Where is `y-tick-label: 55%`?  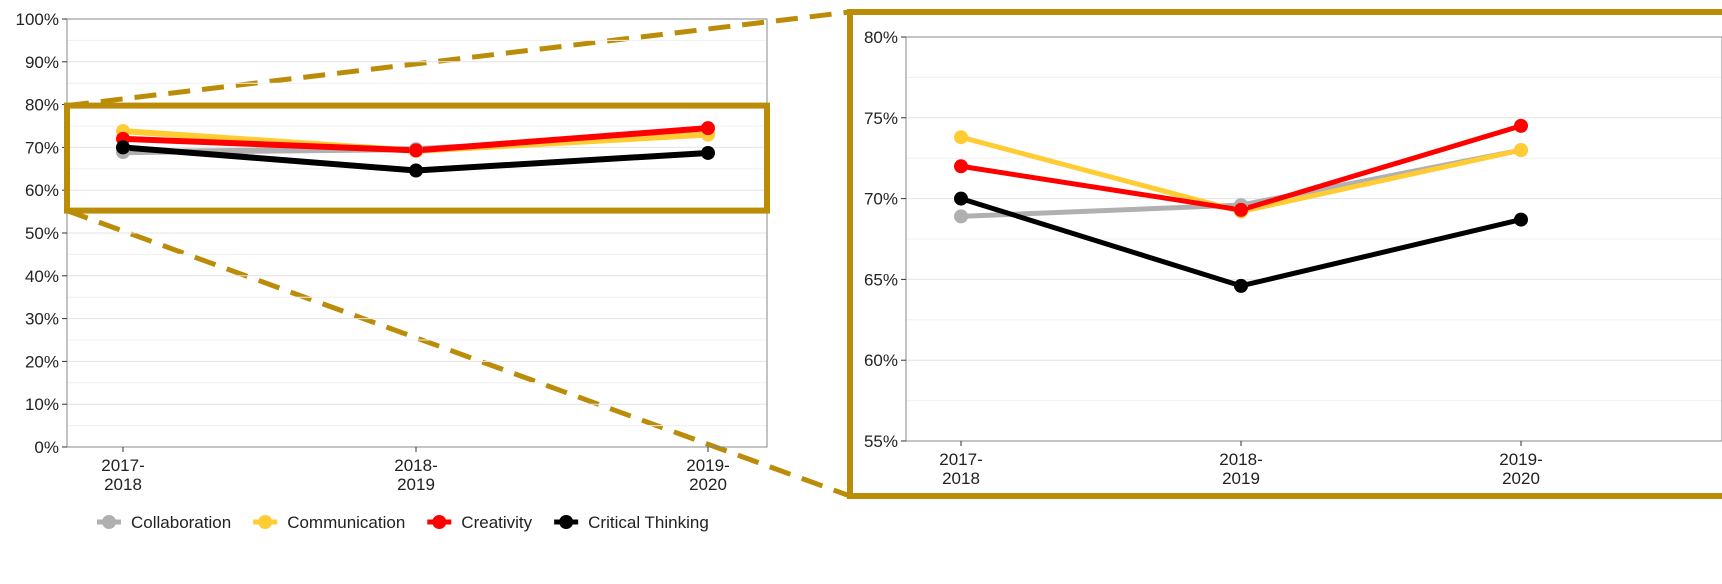
y-tick-label: 55% is located at coordinates (881, 441).